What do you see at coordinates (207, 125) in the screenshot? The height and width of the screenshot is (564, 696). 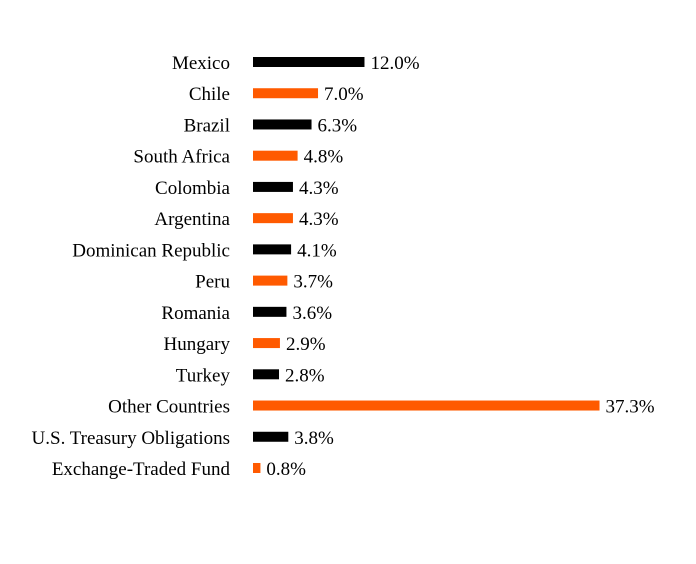 I see `category-label-brazil: Brazil` at bounding box center [207, 125].